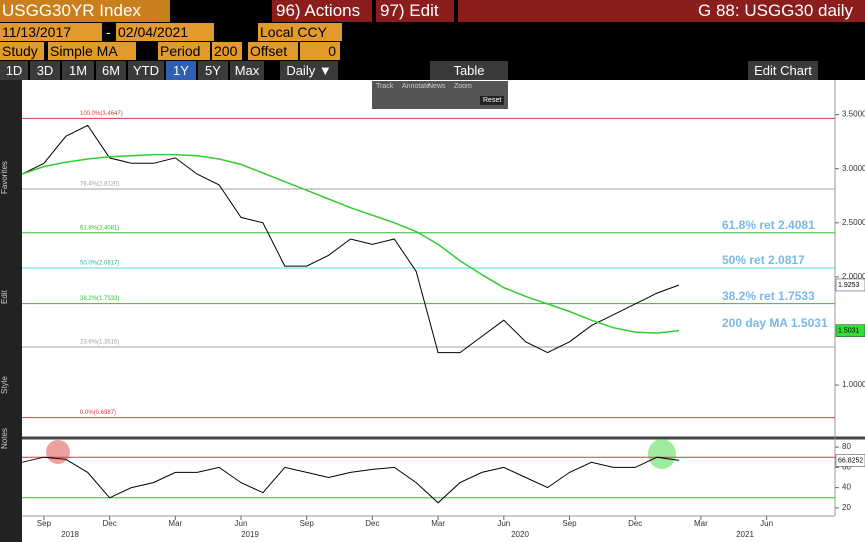 Image resolution: width=865 pixels, height=542 pixels. What do you see at coordinates (853, 168) in the screenshot?
I see `y-tick-label: 3.0000` at bounding box center [853, 168].